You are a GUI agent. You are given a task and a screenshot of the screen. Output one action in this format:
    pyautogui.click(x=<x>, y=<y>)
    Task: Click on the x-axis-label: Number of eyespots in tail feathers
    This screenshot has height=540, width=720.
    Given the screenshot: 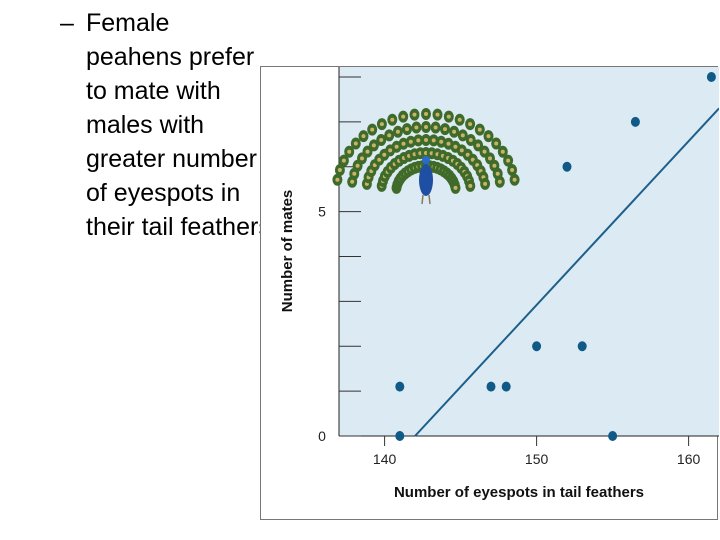 What is the action you would take?
    pyautogui.click(x=519, y=492)
    